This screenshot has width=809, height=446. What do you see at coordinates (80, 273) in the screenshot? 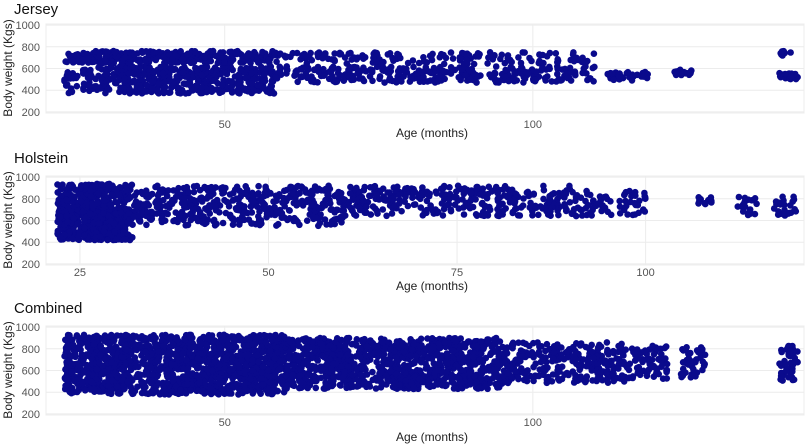
I see `x-tick-label: 25` at bounding box center [80, 273].